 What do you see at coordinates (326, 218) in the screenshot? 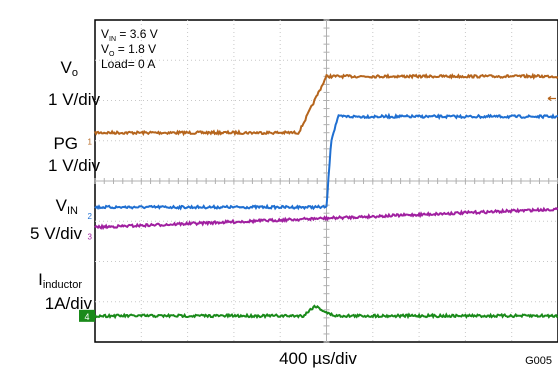
I see `trace-ch3` at bounding box center [326, 218].